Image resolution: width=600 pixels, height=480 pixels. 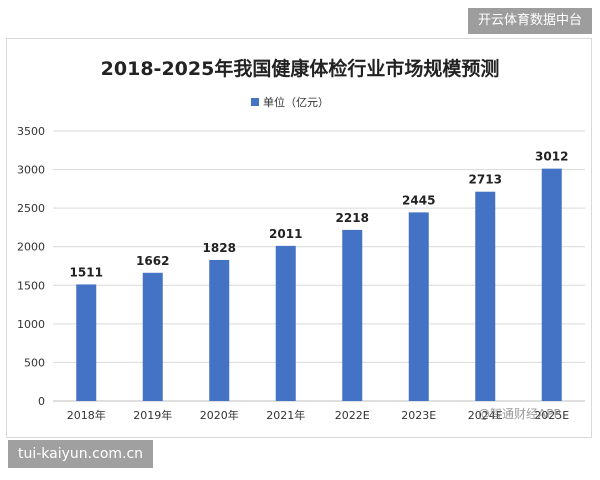 I want to click on corner-watermark: @智通财经APP, so click(x=519, y=414).